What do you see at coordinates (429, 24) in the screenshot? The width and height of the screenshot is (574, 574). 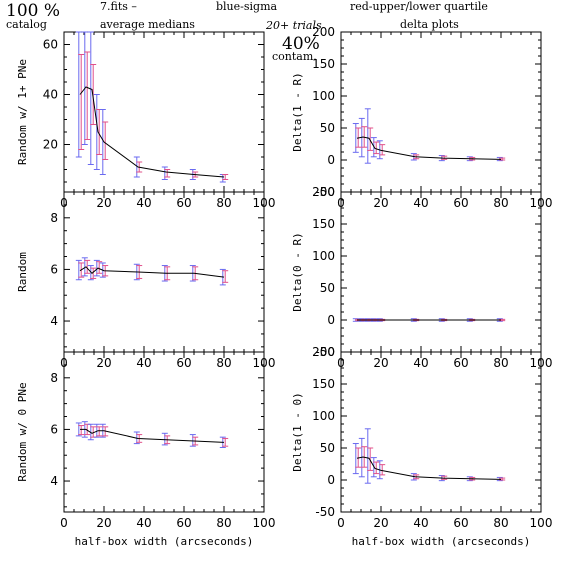 I see `header-delta-plots: delta plots` at bounding box center [429, 24].